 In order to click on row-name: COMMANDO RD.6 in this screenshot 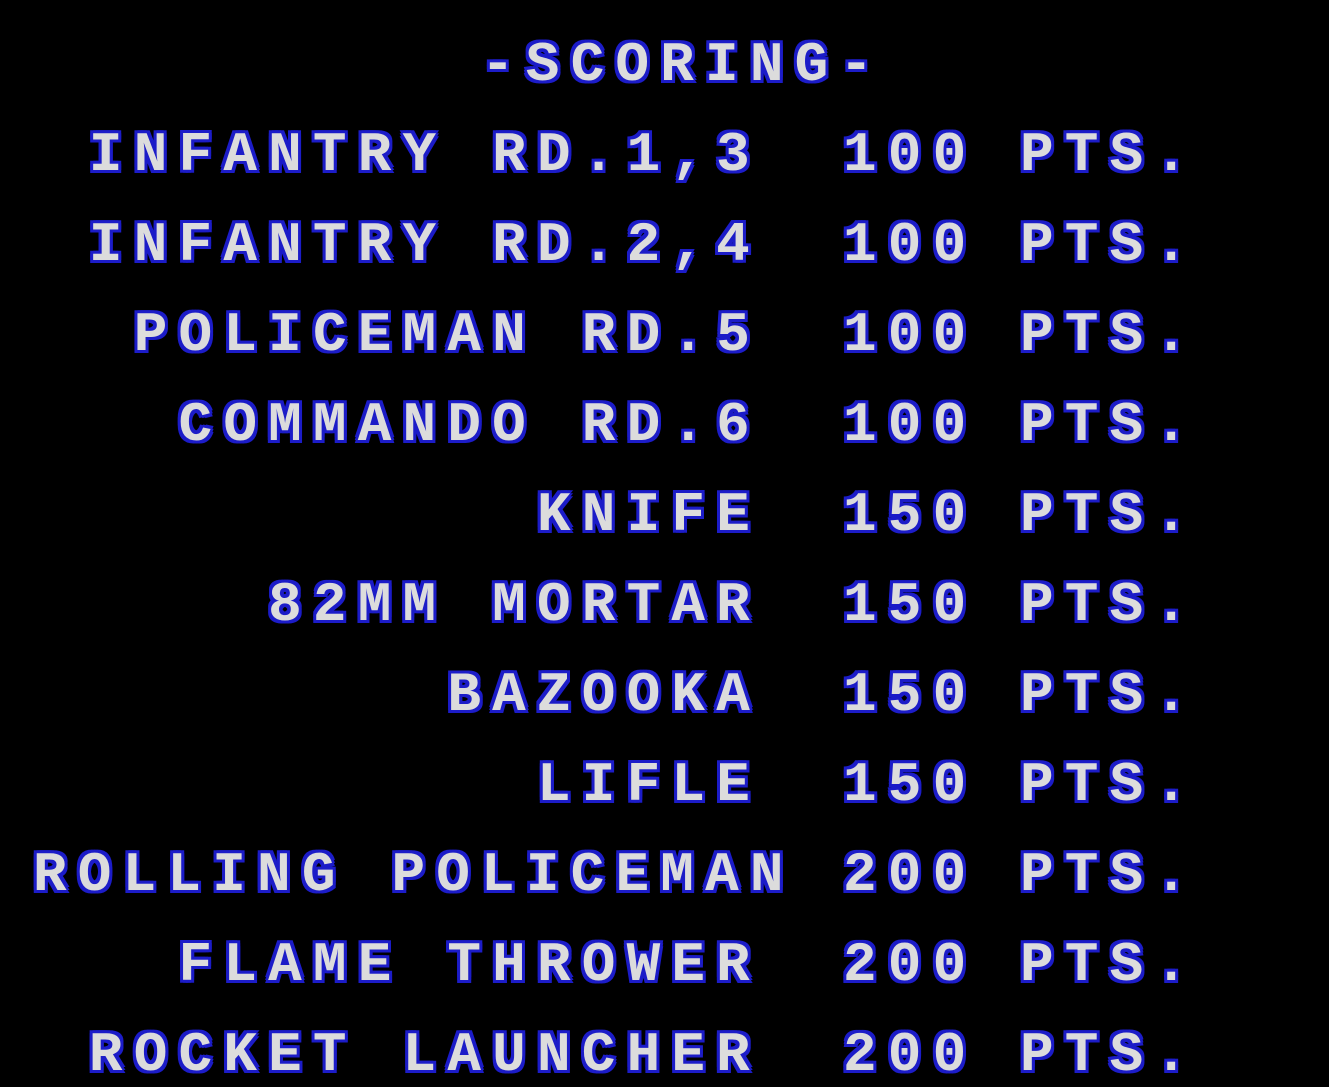, I will do `click(469, 425)`.